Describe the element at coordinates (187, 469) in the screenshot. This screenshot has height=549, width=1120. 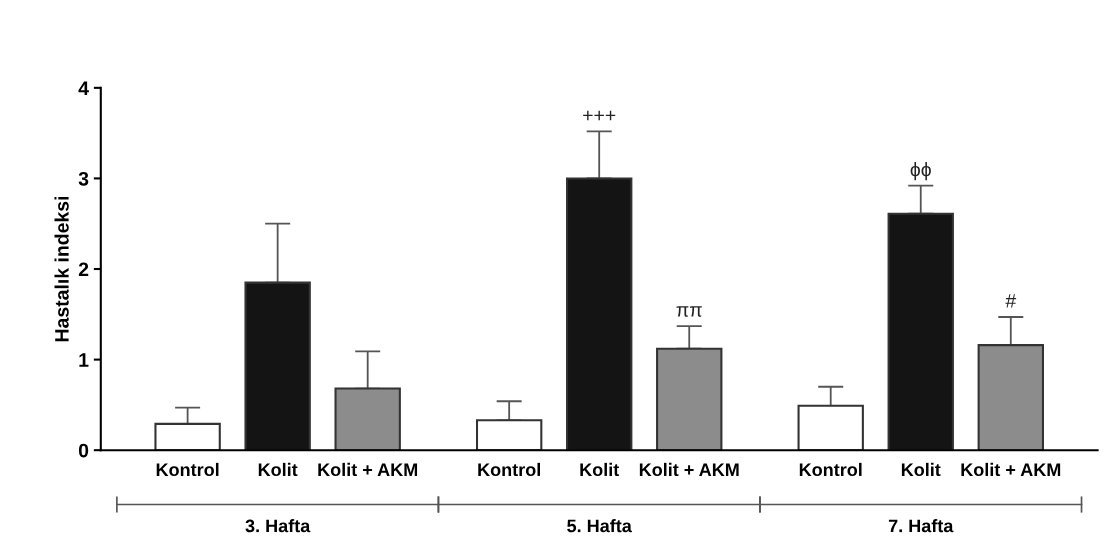
I see `series-label: Kontrol` at that location.